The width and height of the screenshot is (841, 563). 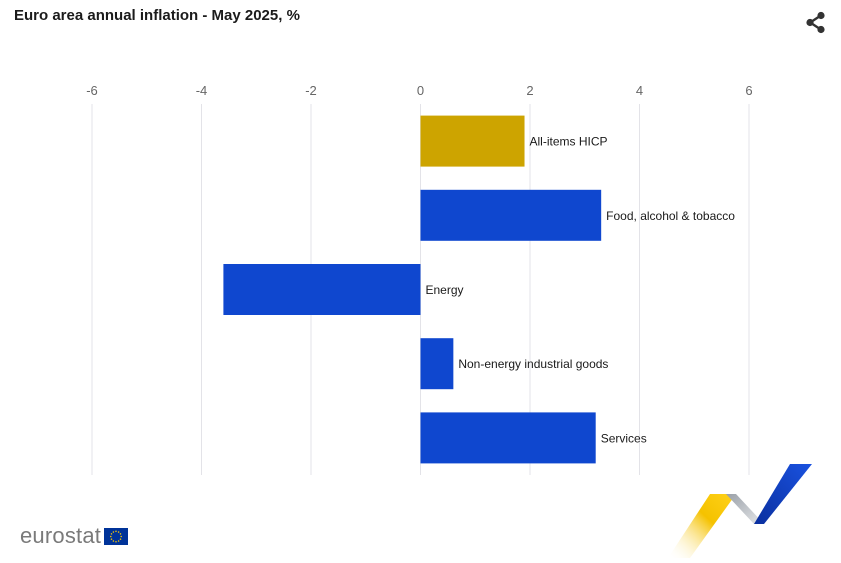 I want to click on x-tick-label: -6, so click(x=92, y=90).